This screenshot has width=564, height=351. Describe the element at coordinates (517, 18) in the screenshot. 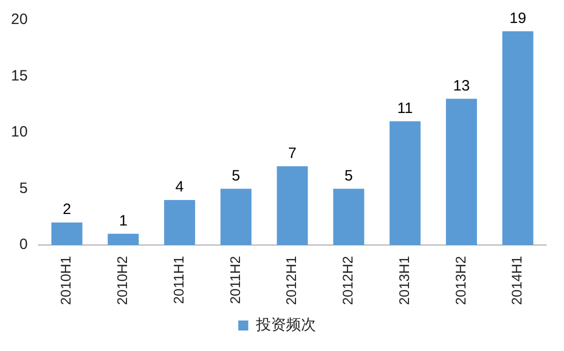

I see `data-label: 19` at that location.